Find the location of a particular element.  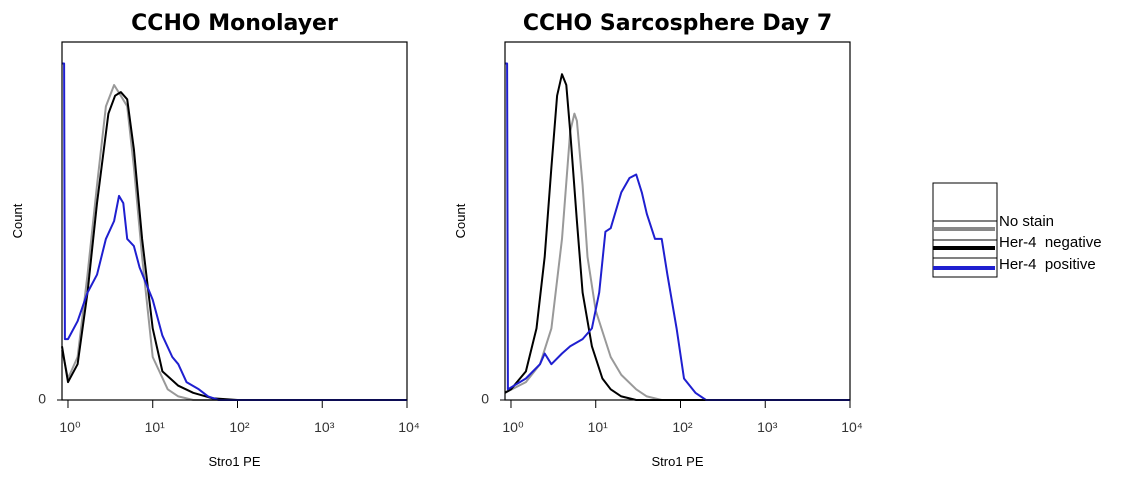

legend-label: Her-4 negative is located at coordinates (1050, 242).